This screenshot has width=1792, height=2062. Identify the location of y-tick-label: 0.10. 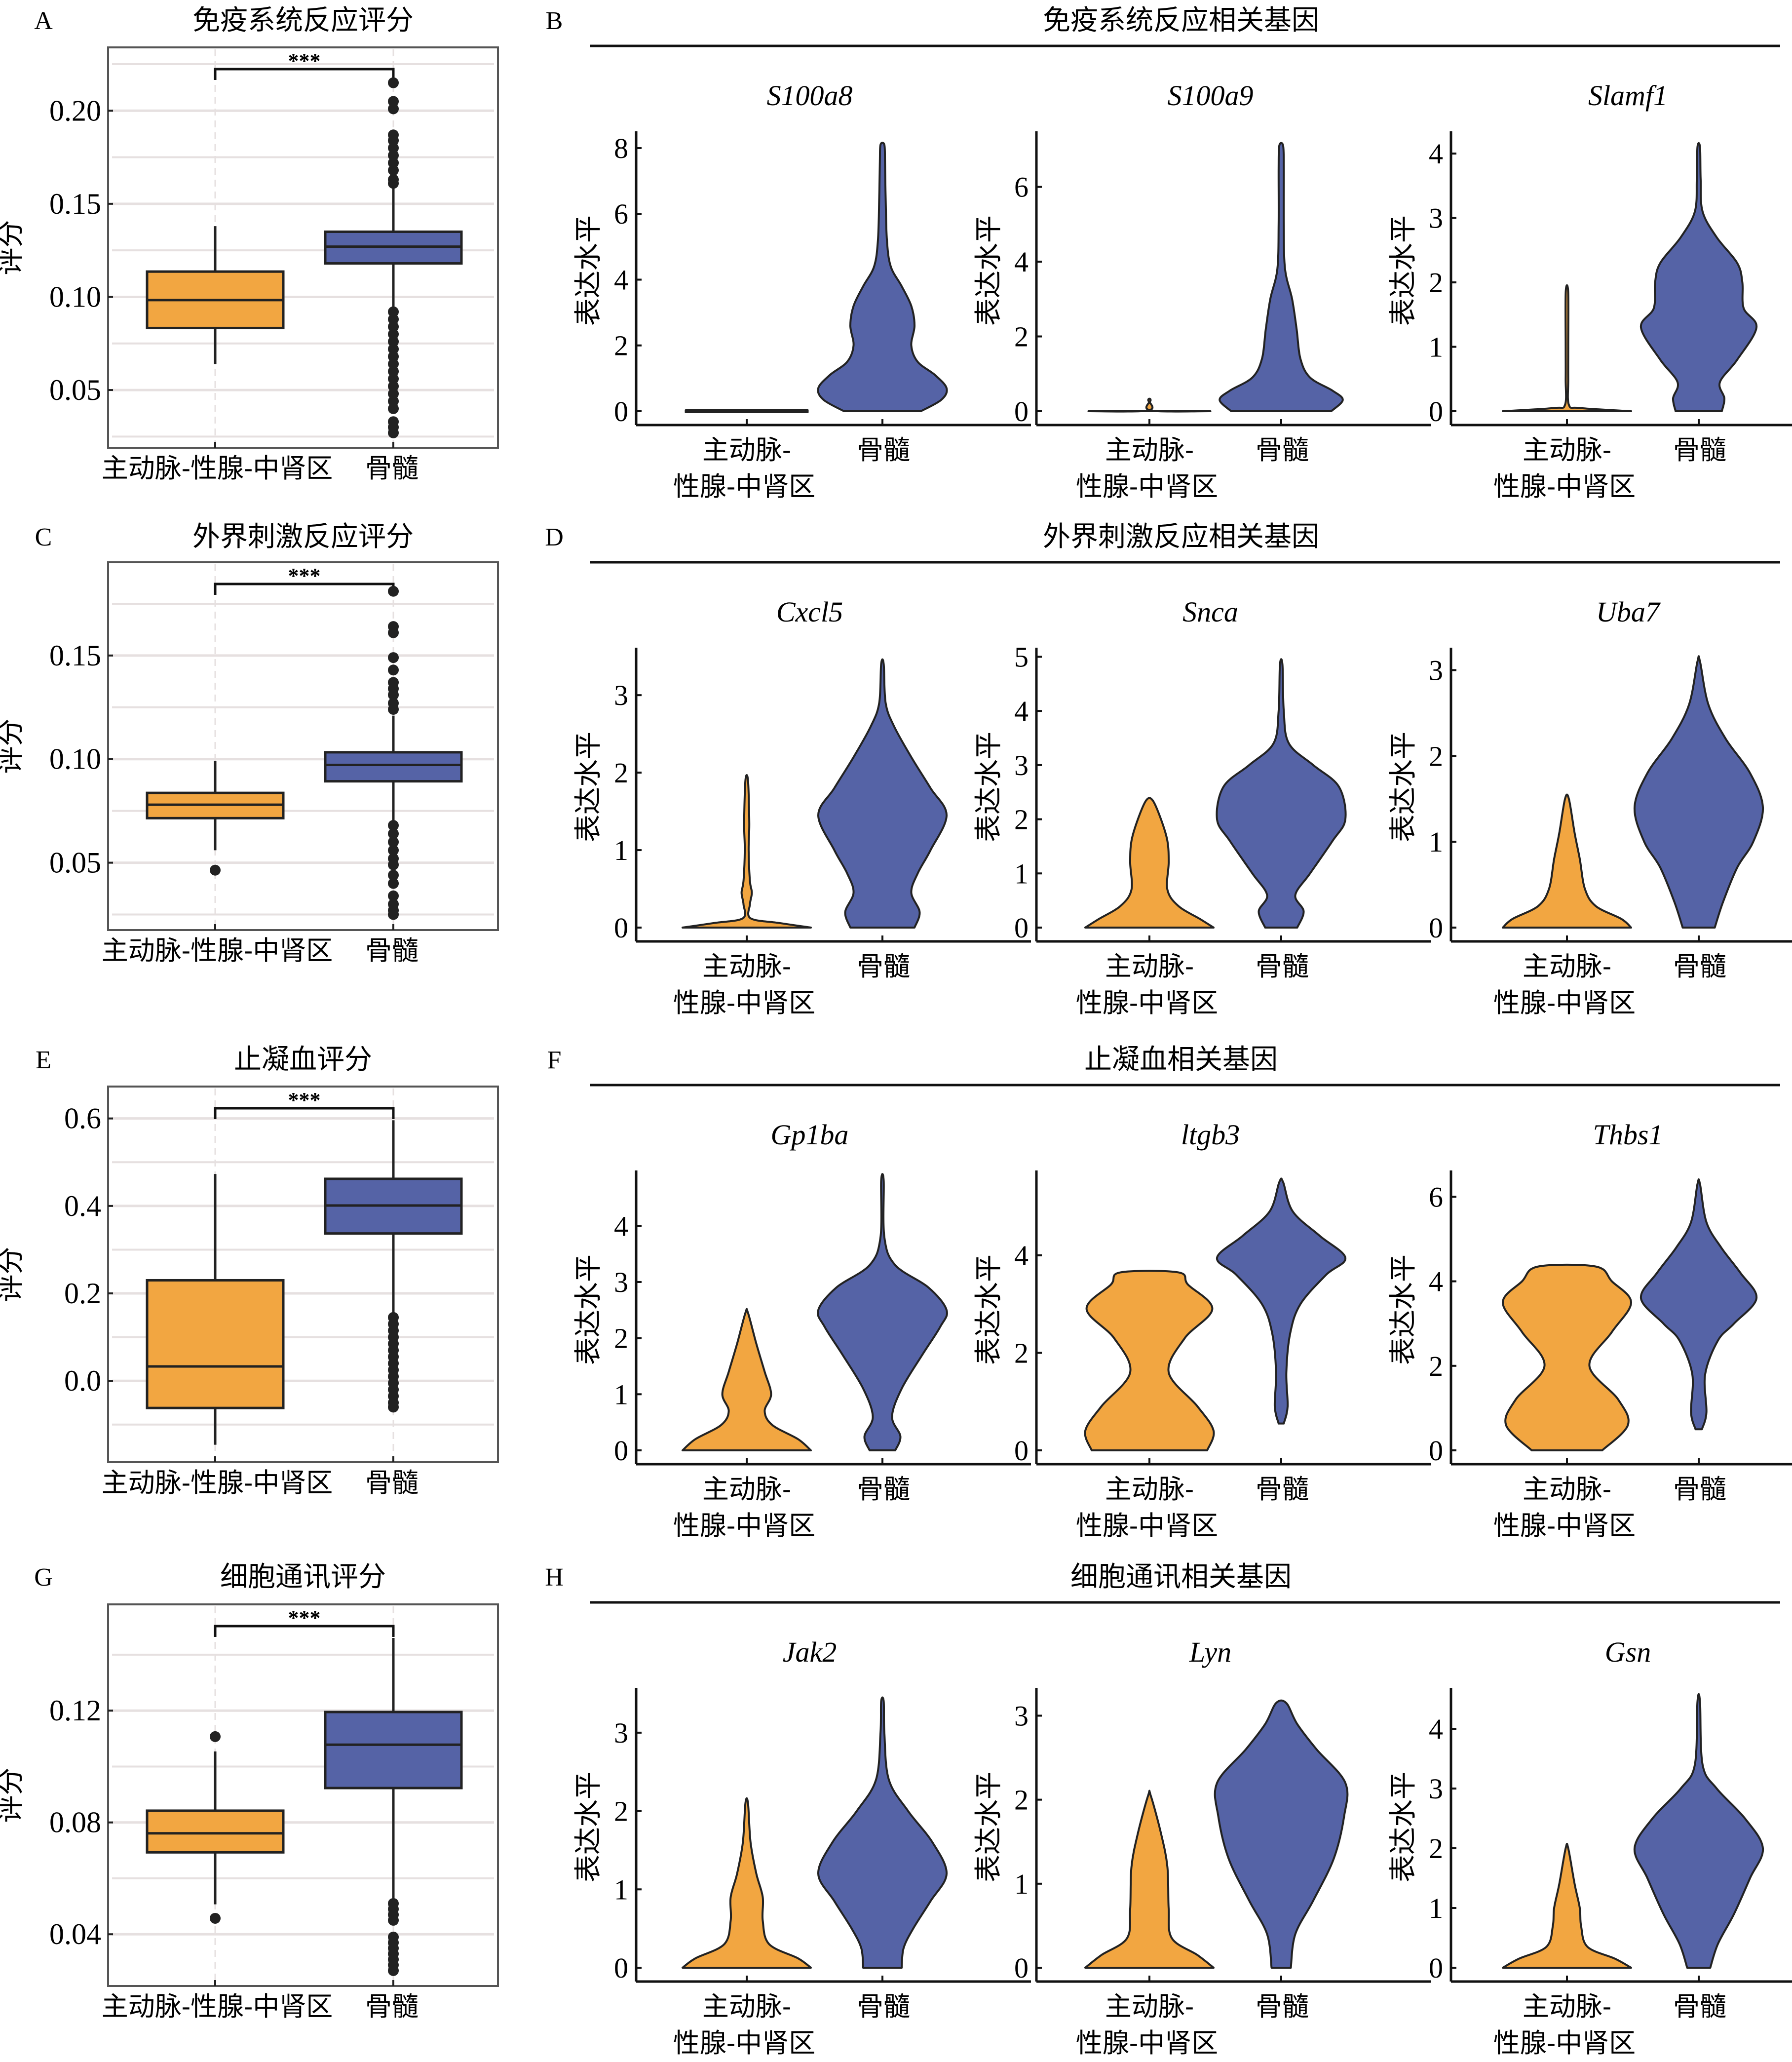
(75, 296).